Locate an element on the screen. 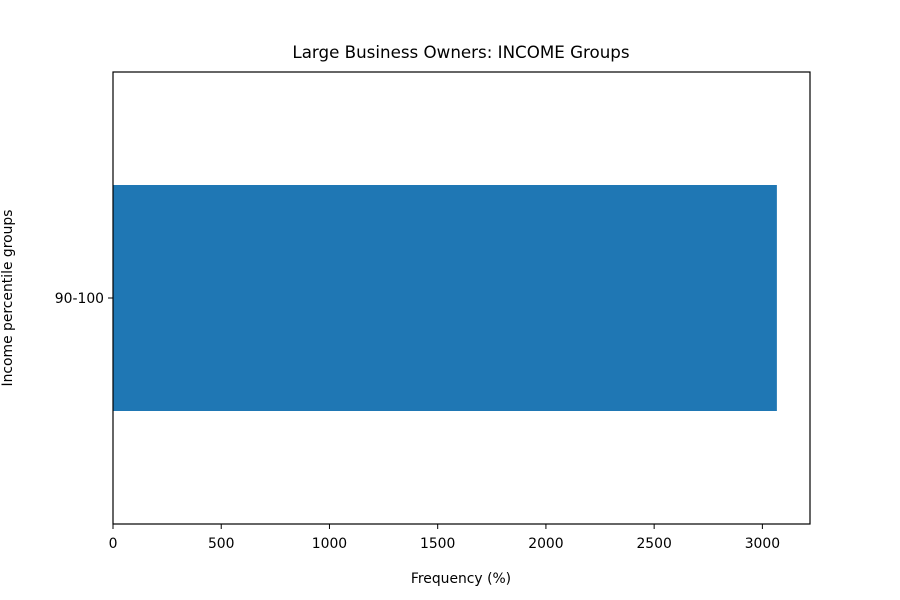 The image size is (900, 600). x-tick-label: 500 is located at coordinates (221, 544).